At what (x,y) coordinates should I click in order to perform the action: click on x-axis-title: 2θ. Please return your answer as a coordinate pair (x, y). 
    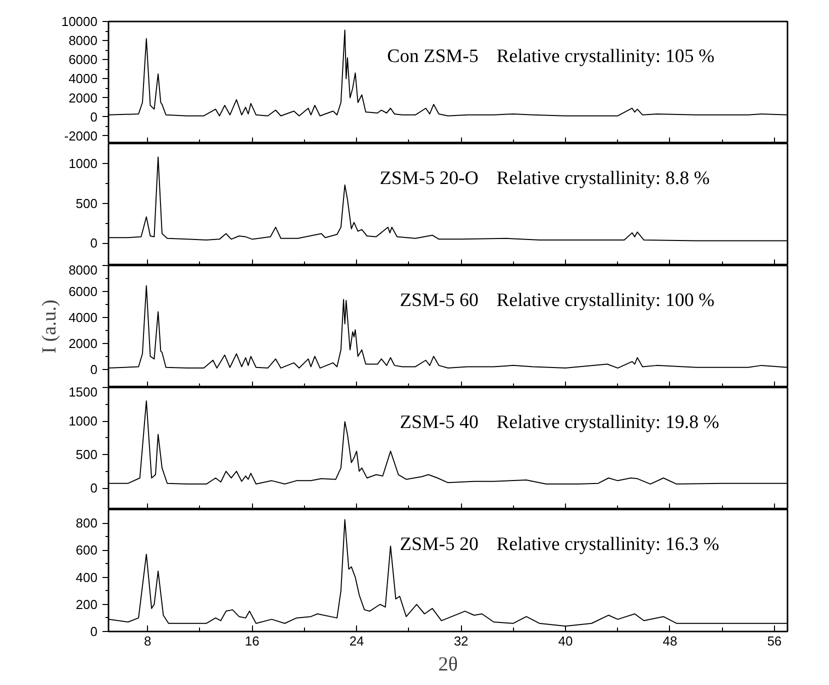
    Looking at the image, I should click on (448, 665).